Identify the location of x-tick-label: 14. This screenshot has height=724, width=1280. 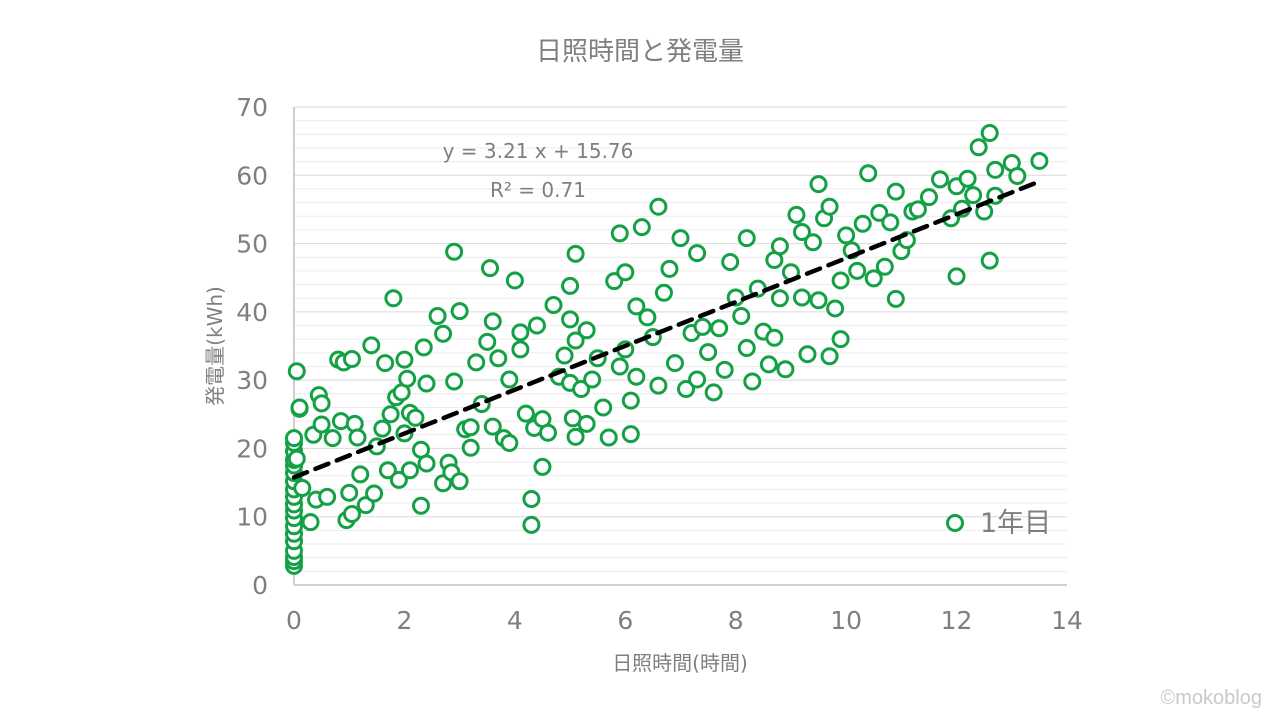
(1067, 620).